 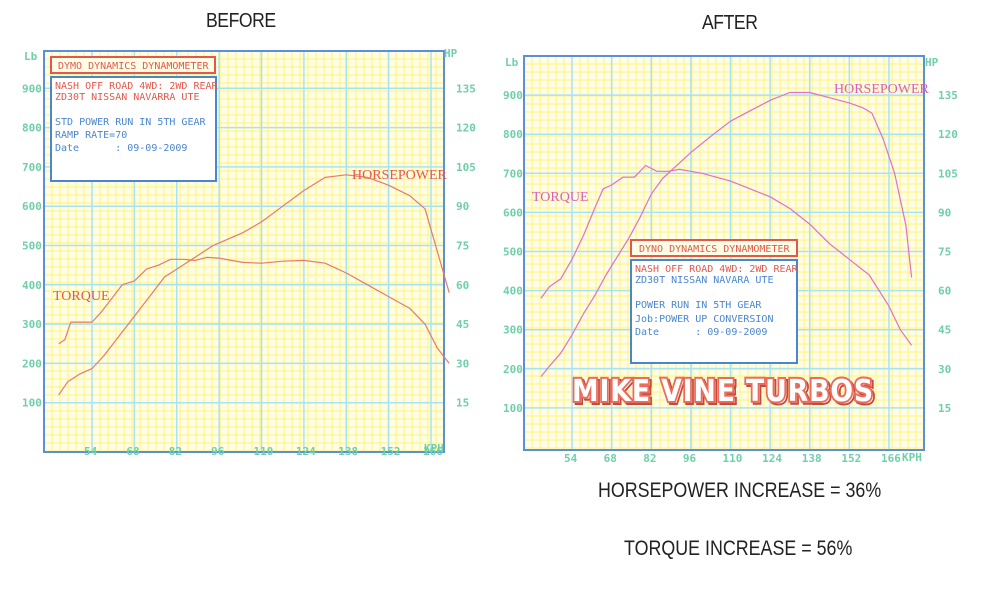 I want to click on mike-vine-turbos-logo-shadow: MIKE VINE TURBOS, so click(x=725, y=393).